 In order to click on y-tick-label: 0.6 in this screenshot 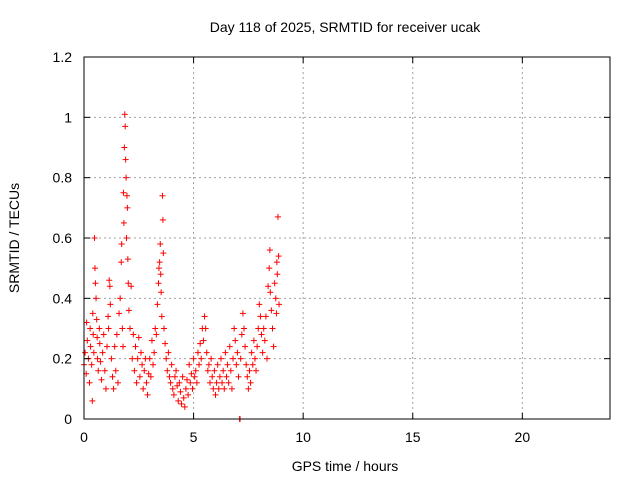, I will do `click(63, 238)`.